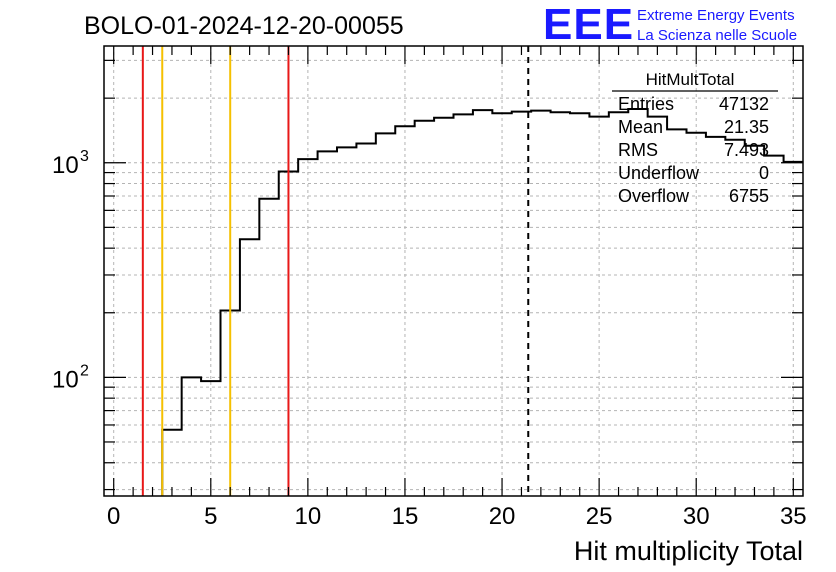  Describe the element at coordinates (764, 173) in the screenshot. I see `stats-value: 0` at that location.